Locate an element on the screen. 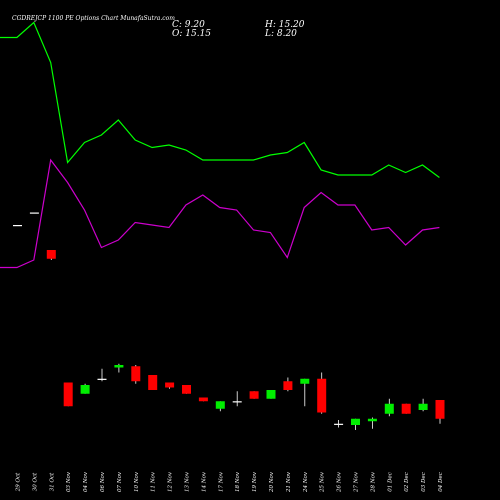 Image resolution: width=500 pixels, height=500 pixels. x-tick-label: 10 Nov is located at coordinates (137, 481).